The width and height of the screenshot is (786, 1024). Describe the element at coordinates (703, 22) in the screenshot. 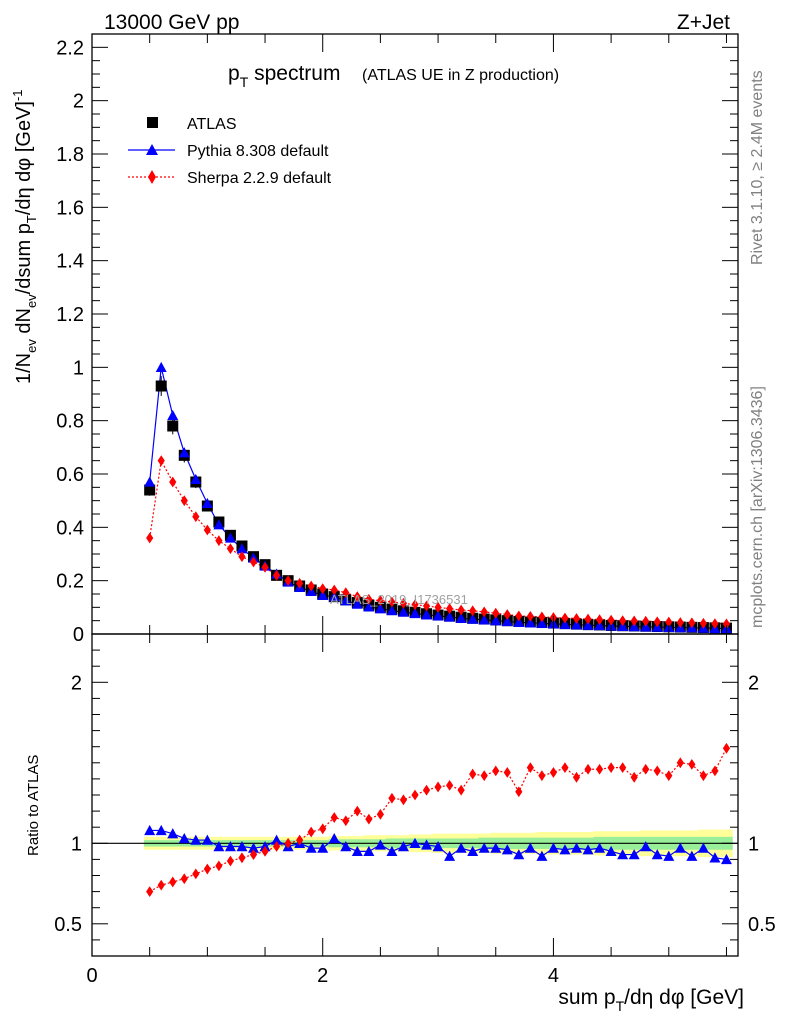

I see `header-right-label: Z+Jet` at that location.